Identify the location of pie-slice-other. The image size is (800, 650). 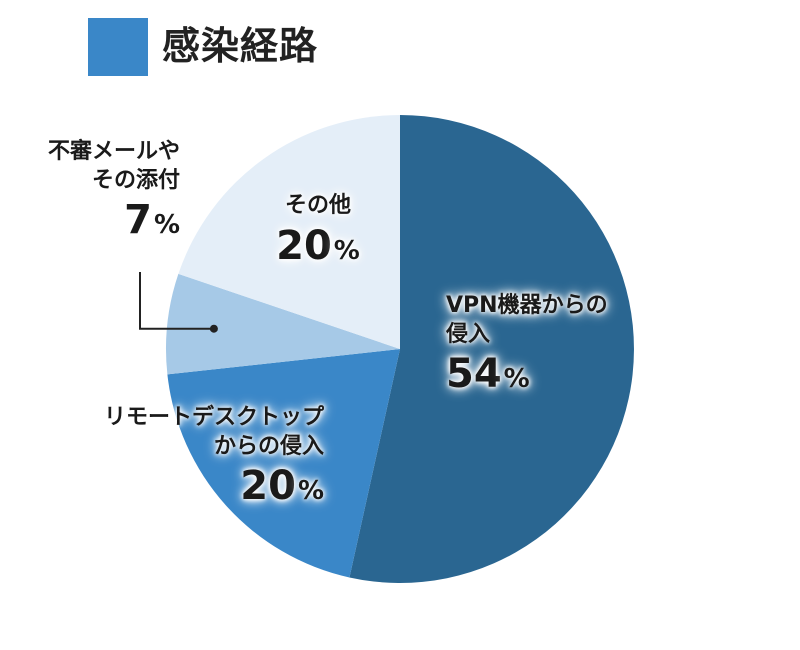
(289, 232).